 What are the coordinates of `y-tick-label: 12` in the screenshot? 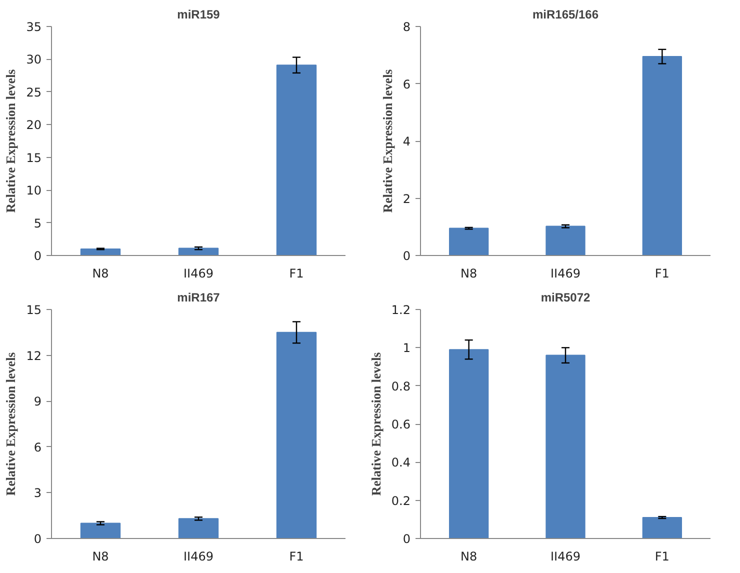 It's located at (34, 355).